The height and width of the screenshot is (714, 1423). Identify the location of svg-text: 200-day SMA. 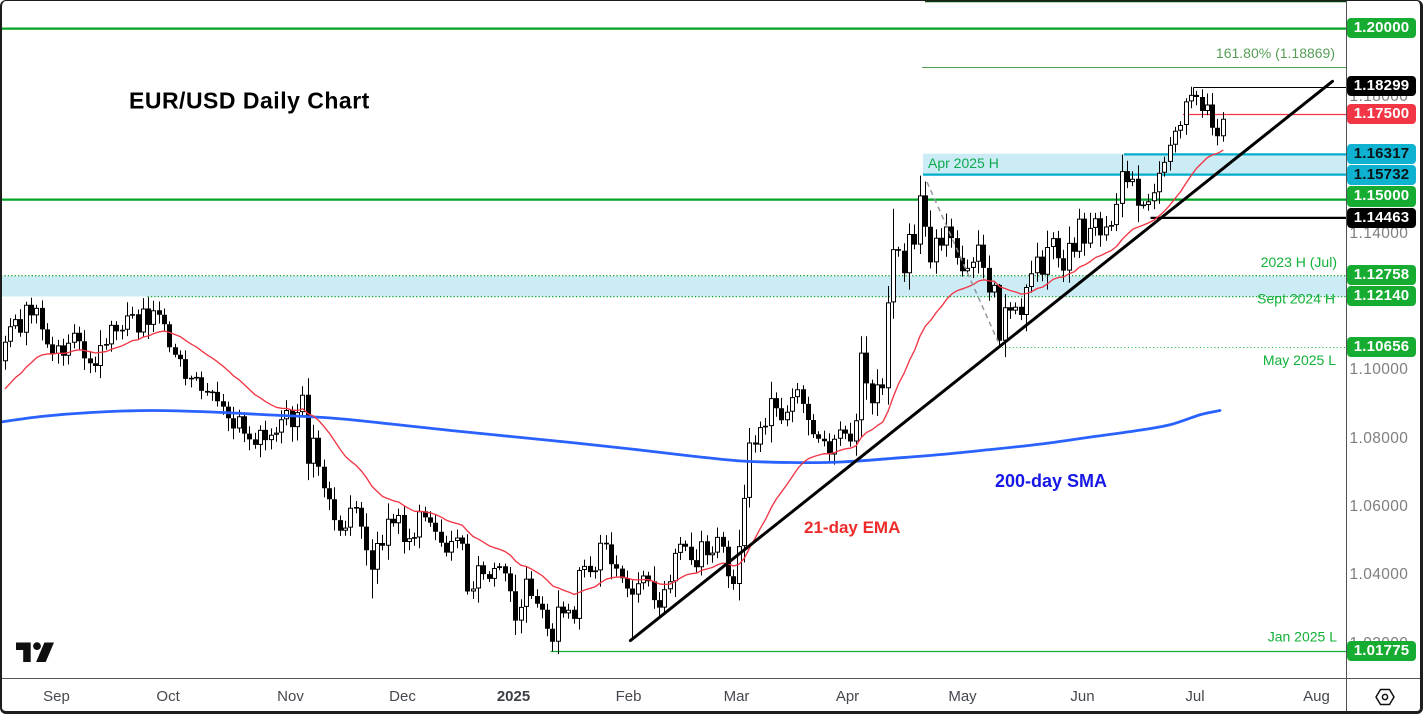
(1051, 481).